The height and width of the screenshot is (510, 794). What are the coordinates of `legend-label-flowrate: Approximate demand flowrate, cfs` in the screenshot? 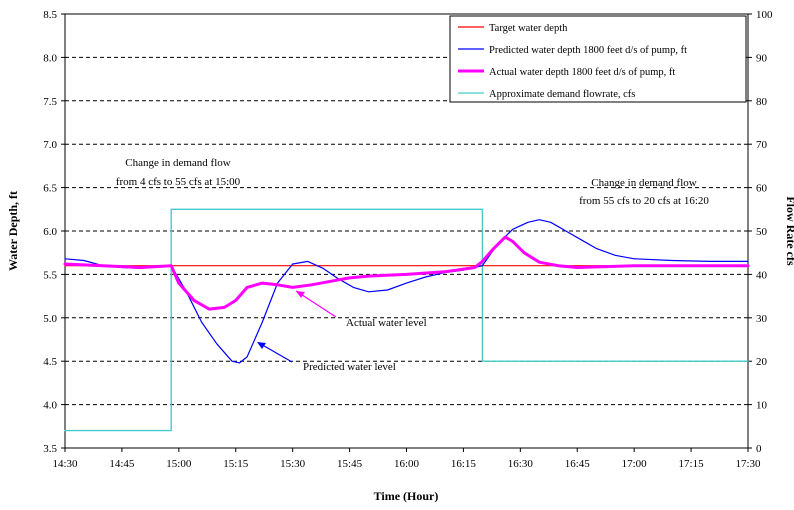 It's located at (562, 94).